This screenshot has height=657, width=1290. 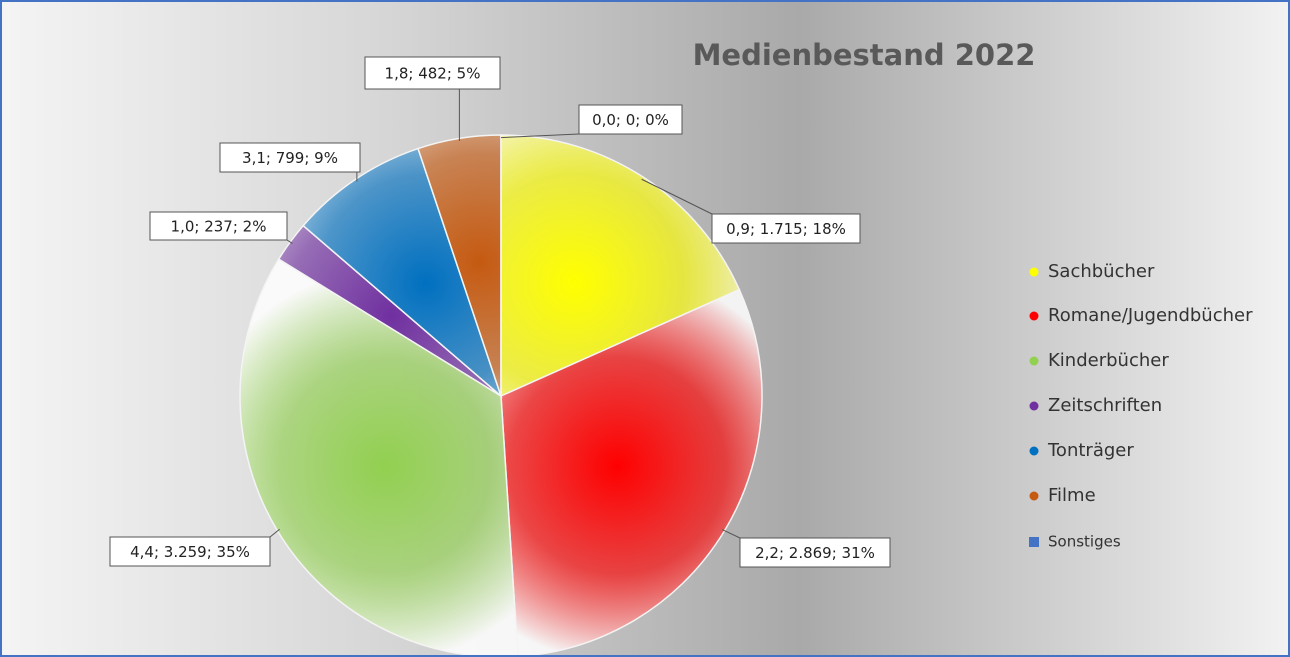 I want to click on data-label: 4,4; 3.259; 35%, so click(x=190, y=552).